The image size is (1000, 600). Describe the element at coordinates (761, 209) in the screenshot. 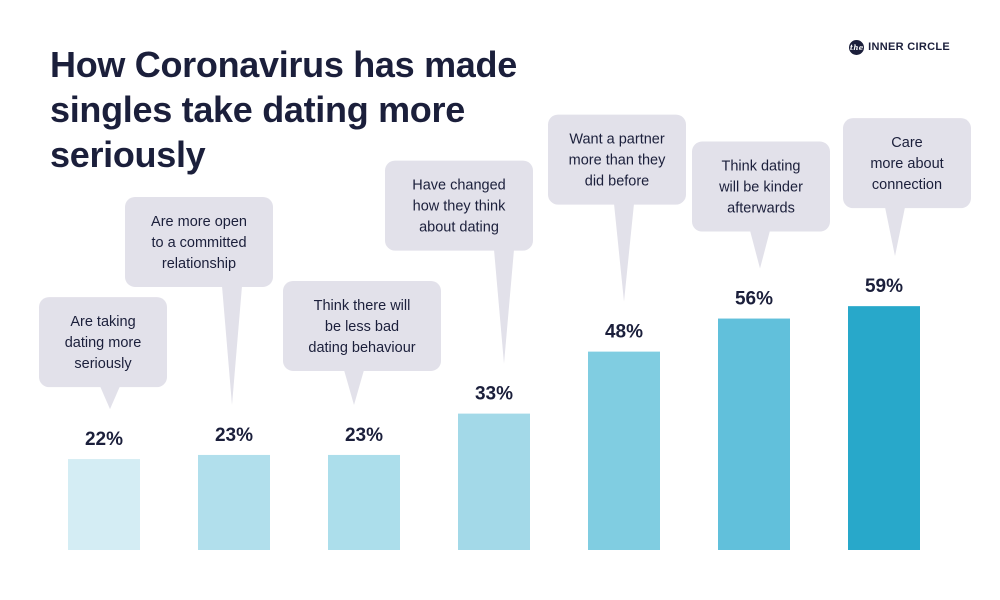

I see `category-label-line: afterwards` at that location.